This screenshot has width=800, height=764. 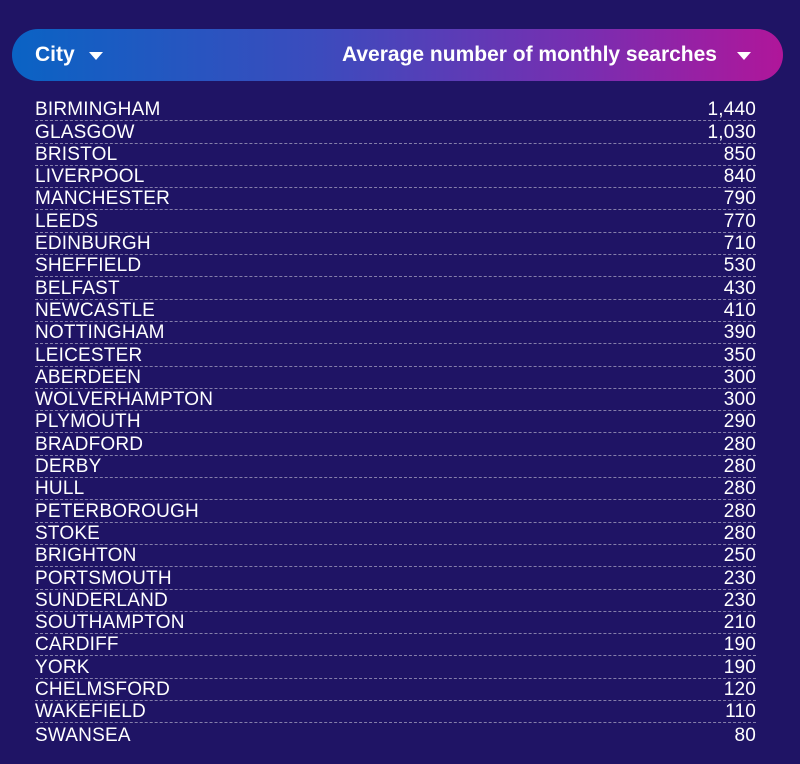 I want to click on searches-cell: 290, so click(x=739, y=422).